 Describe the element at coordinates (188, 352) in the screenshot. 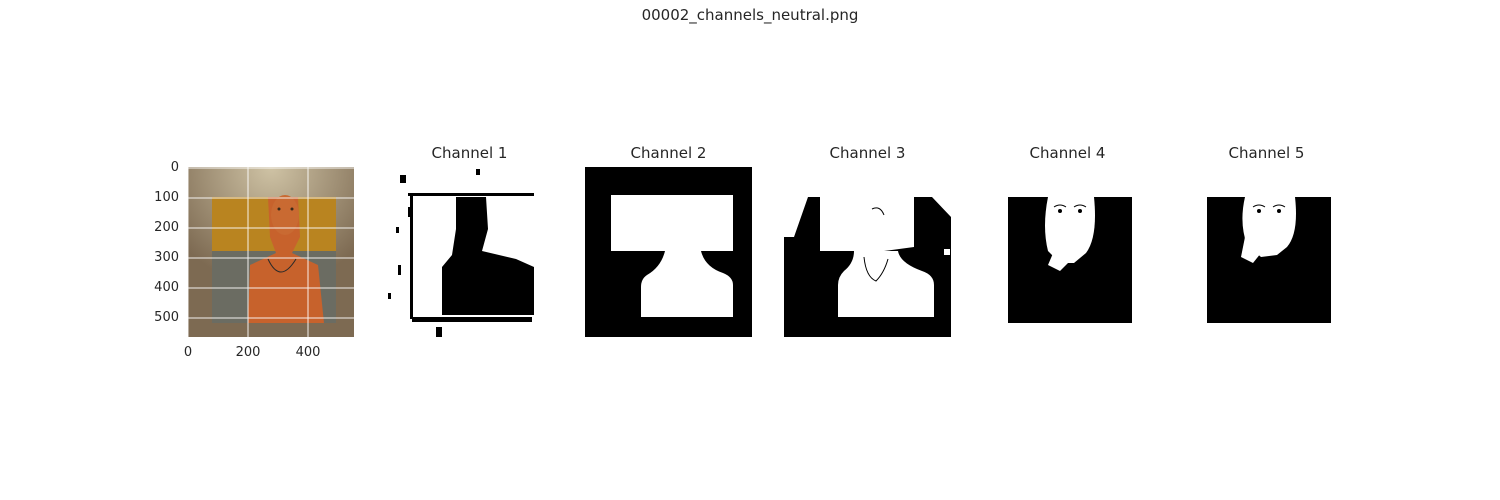

I see `x-tick-label: 0` at that location.